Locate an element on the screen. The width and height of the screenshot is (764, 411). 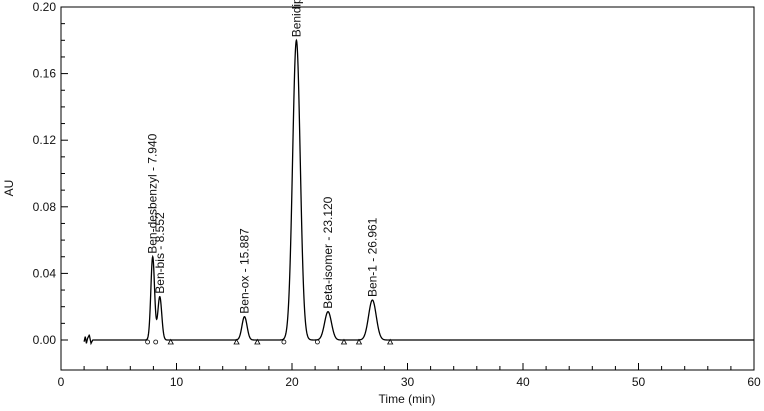
x-tick-label: 30 is located at coordinates (408, 382).